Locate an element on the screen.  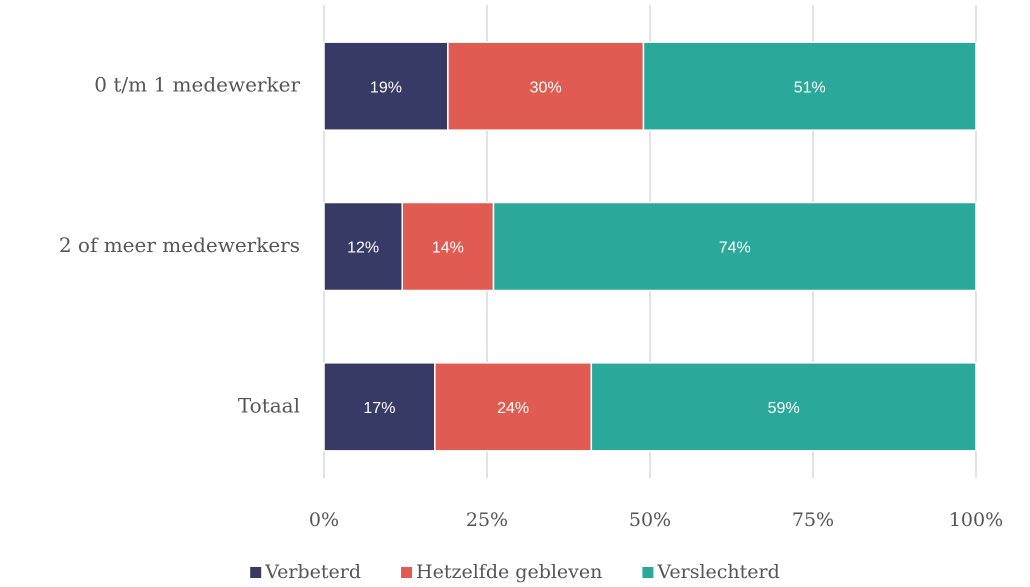
value-label: 30% is located at coordinates (546, 87).